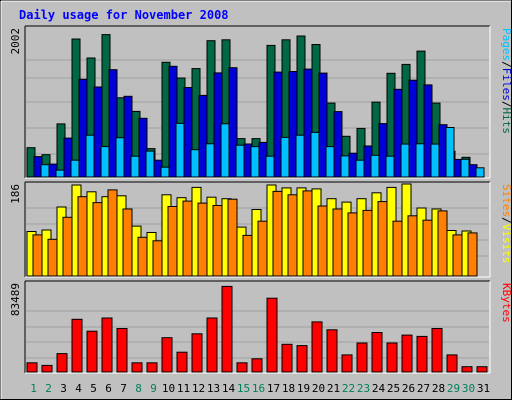  I want to click on legend-entry-visits: Visits, so click(506, 244).